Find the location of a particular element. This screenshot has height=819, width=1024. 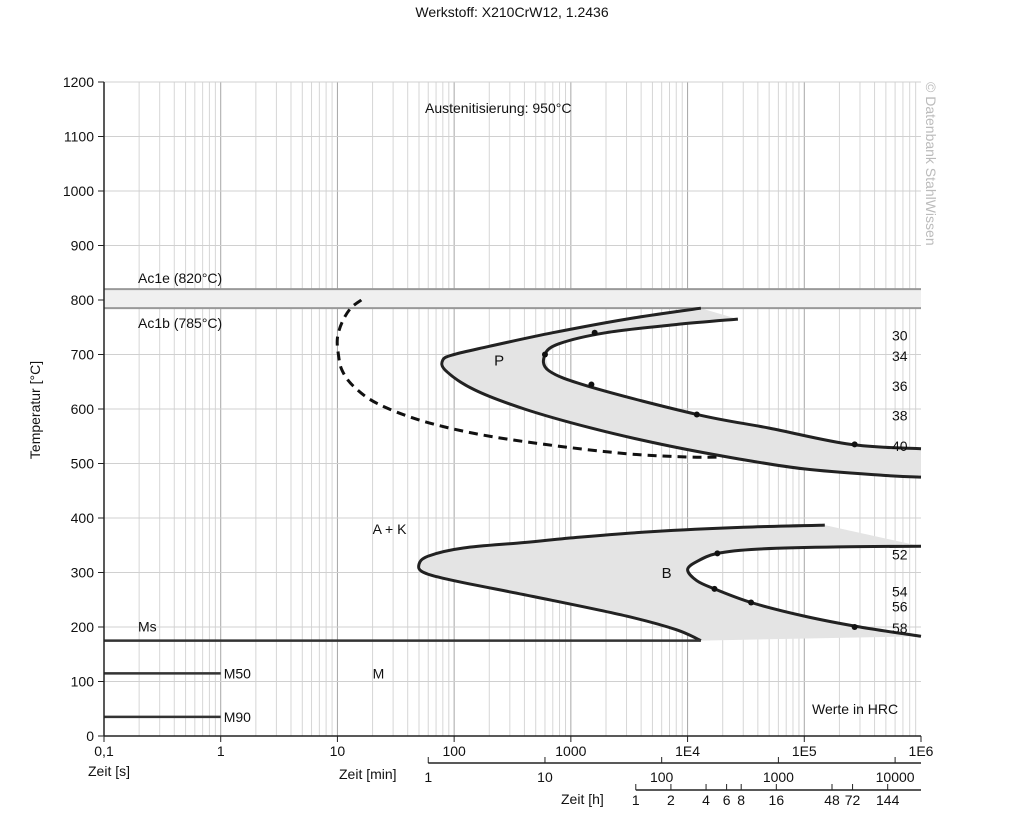

y-tick-label: 700 is located at coordinates (83, 355).